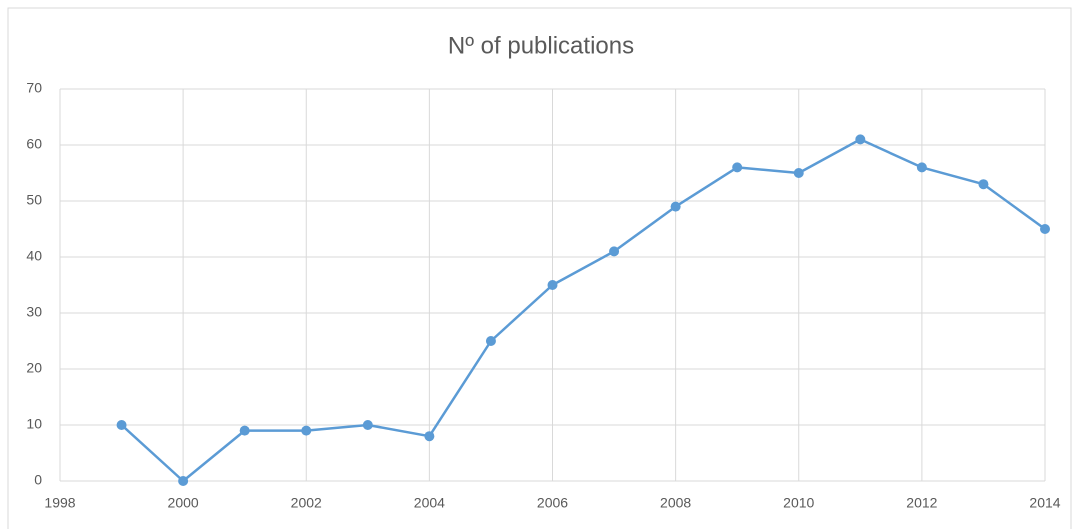  I want to click on x-tick-label: 2006, so click(552, 503).